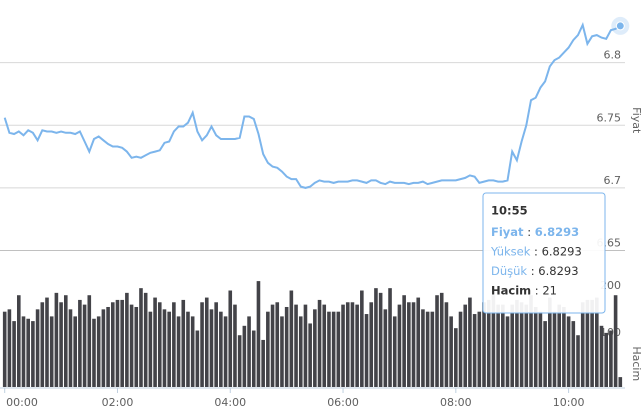 Image resolution: width=641 pixels, height=419 pixels. What do you see at coordinates (609, 117) in the screenshot?
I see `y-tick-label: 6.75` at bounding box center [609, 117].